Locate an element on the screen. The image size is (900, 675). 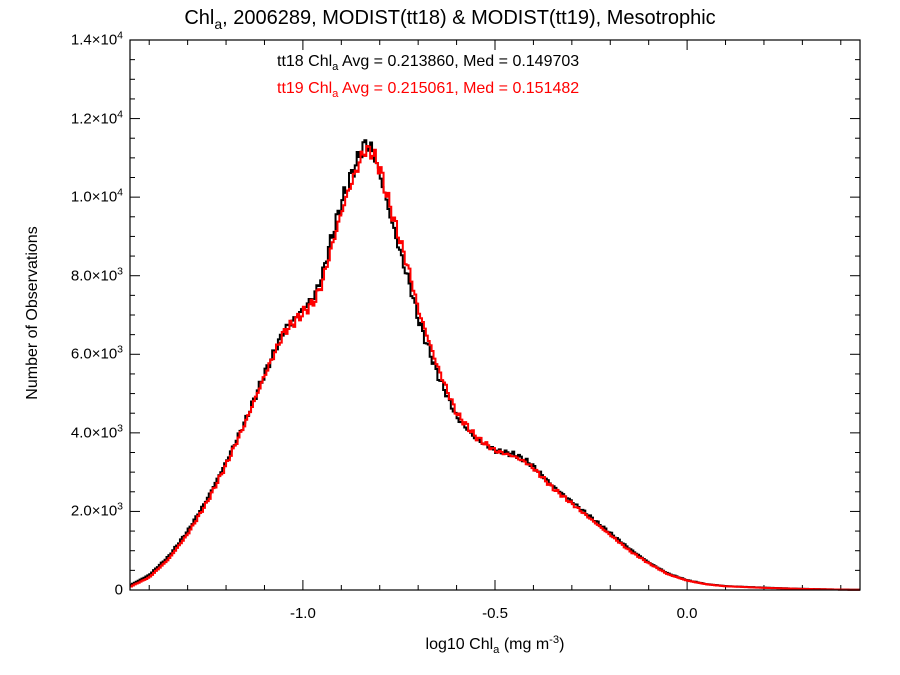
y-tick-label: 0 is located at coordinates (118, 590).